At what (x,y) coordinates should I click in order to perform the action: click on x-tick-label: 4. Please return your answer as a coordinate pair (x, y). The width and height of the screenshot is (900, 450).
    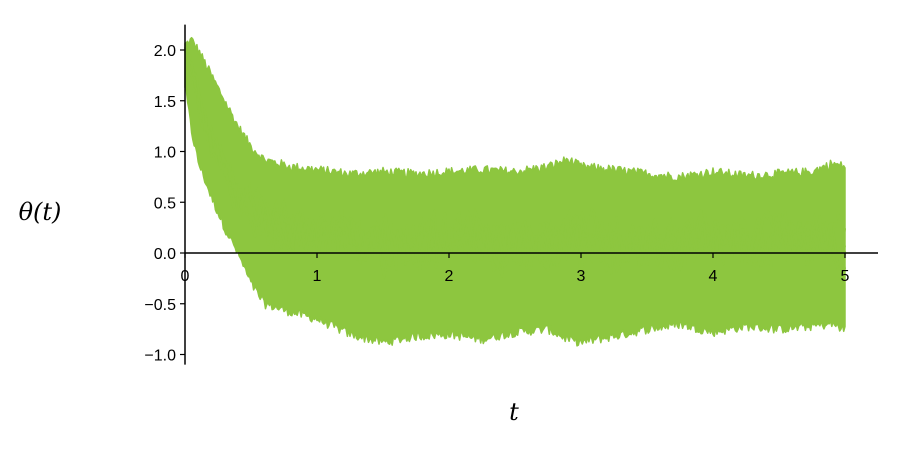
    Looking at the image, I should click on (713, 276).